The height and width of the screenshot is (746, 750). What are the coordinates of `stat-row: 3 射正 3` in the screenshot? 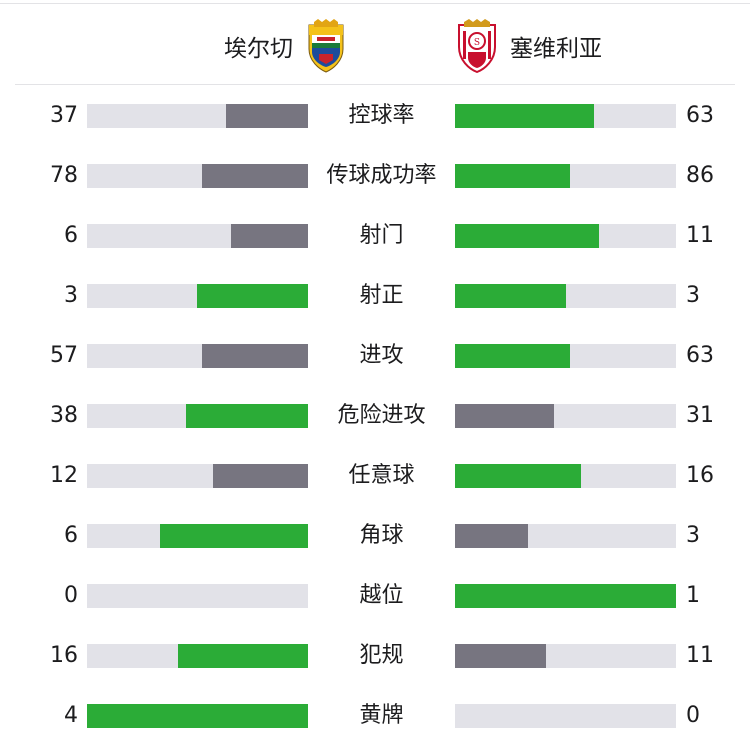 It's located at (375, 296).